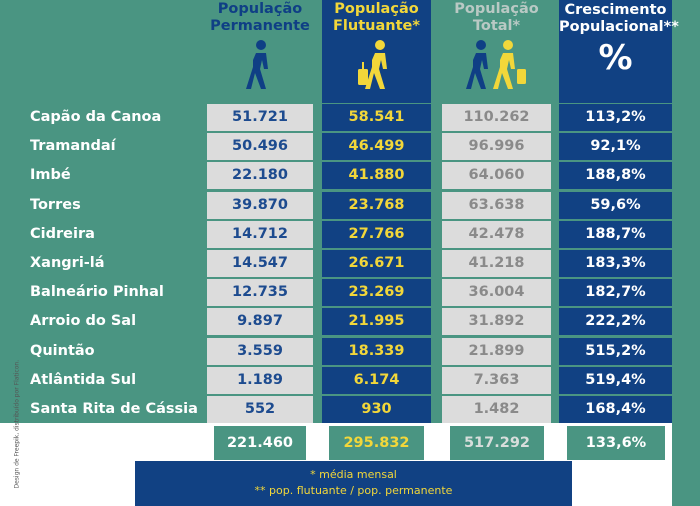  I want to click on total-cell: 110.262, so click(496, 117).